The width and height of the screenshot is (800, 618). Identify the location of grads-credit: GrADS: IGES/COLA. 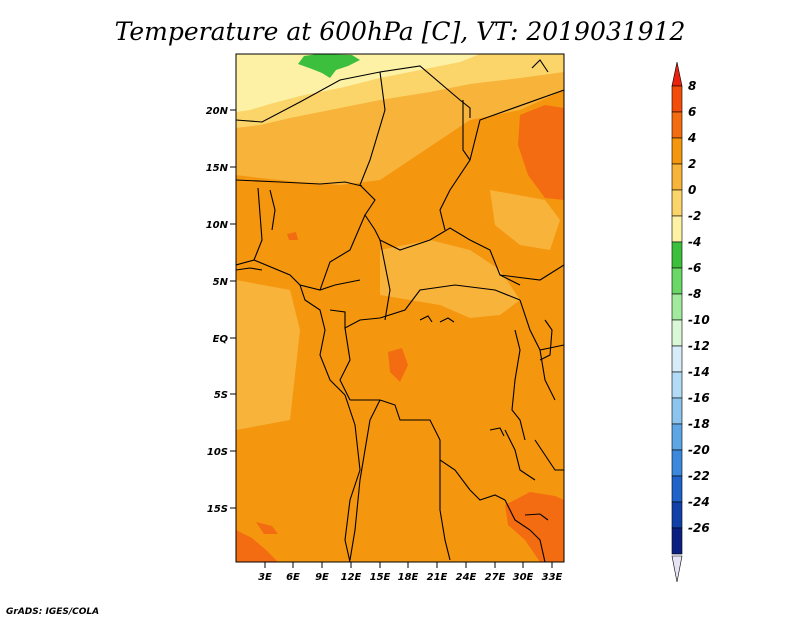
(52, 612).